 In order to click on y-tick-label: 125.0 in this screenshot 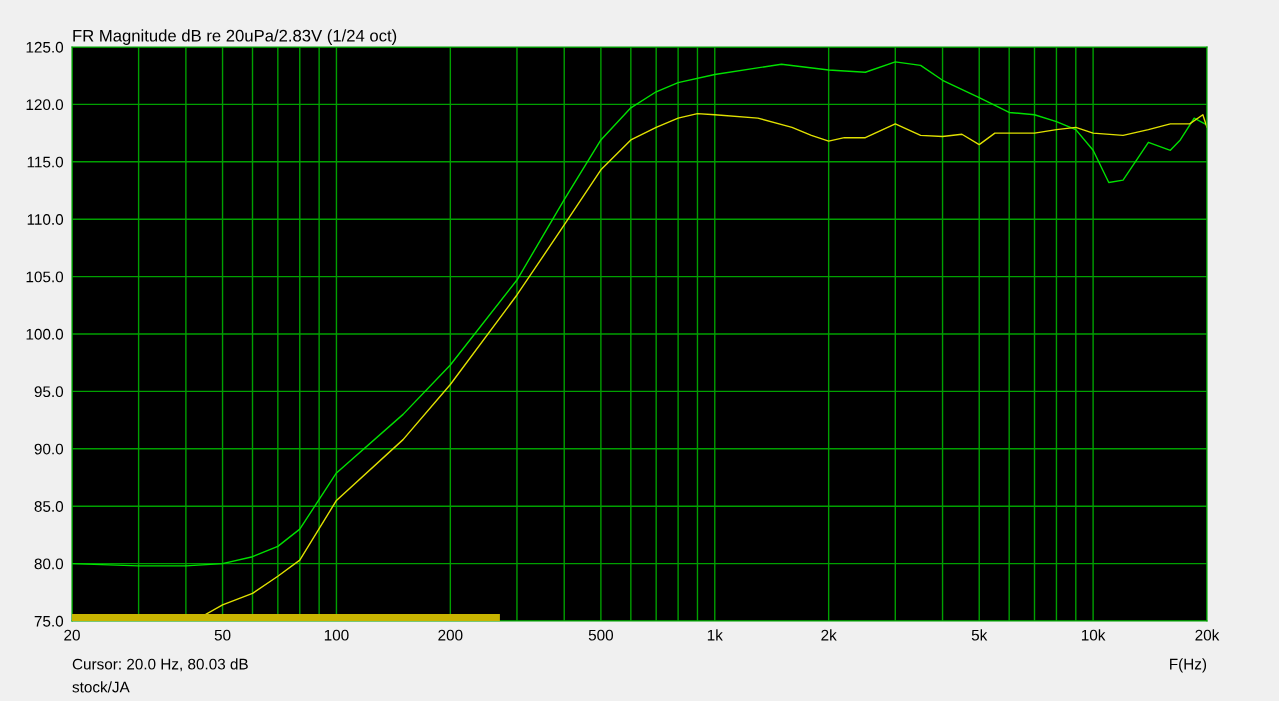, I will do `click(45, 47)`.